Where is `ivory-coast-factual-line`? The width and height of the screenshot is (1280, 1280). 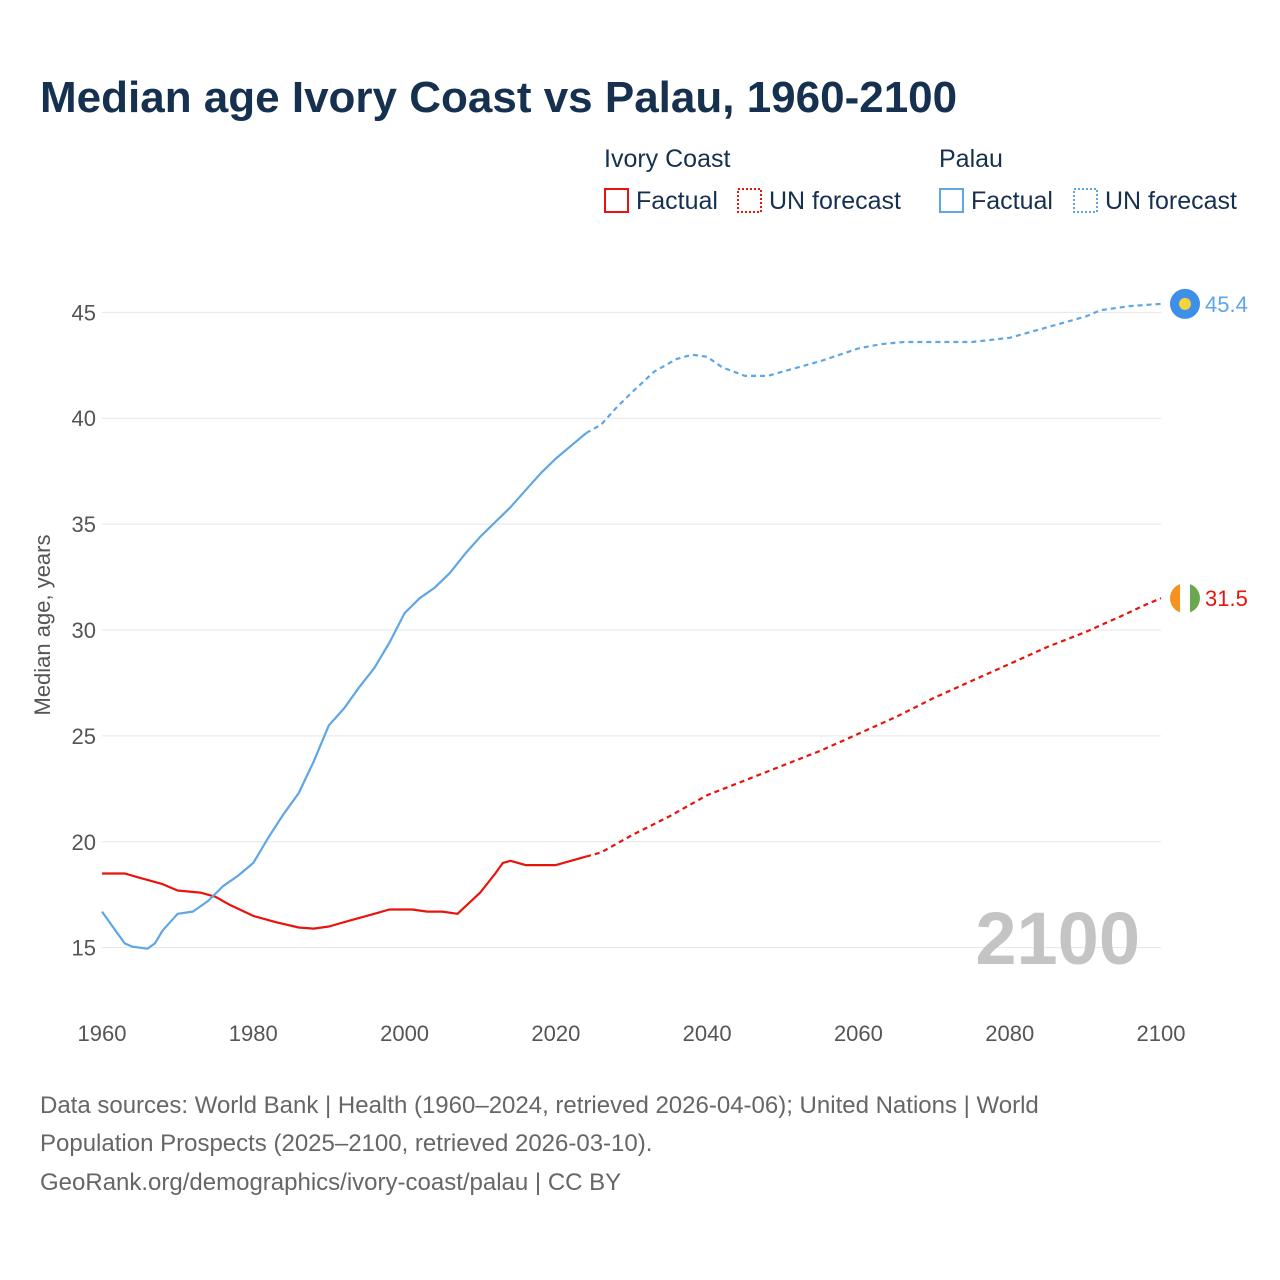
ivory-coast-factual-line is located at coordinates (344, 892).